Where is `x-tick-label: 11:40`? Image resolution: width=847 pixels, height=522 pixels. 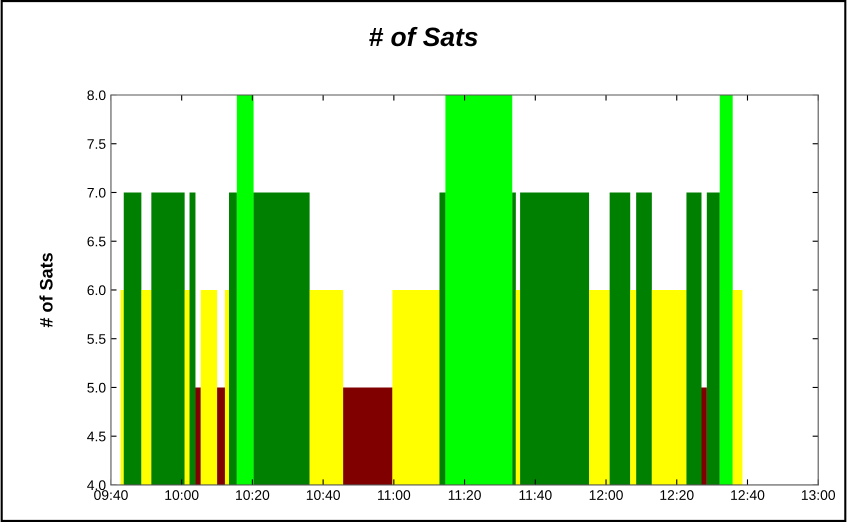 x-tick-label: 11:40 is located at coordinates (536, 495).